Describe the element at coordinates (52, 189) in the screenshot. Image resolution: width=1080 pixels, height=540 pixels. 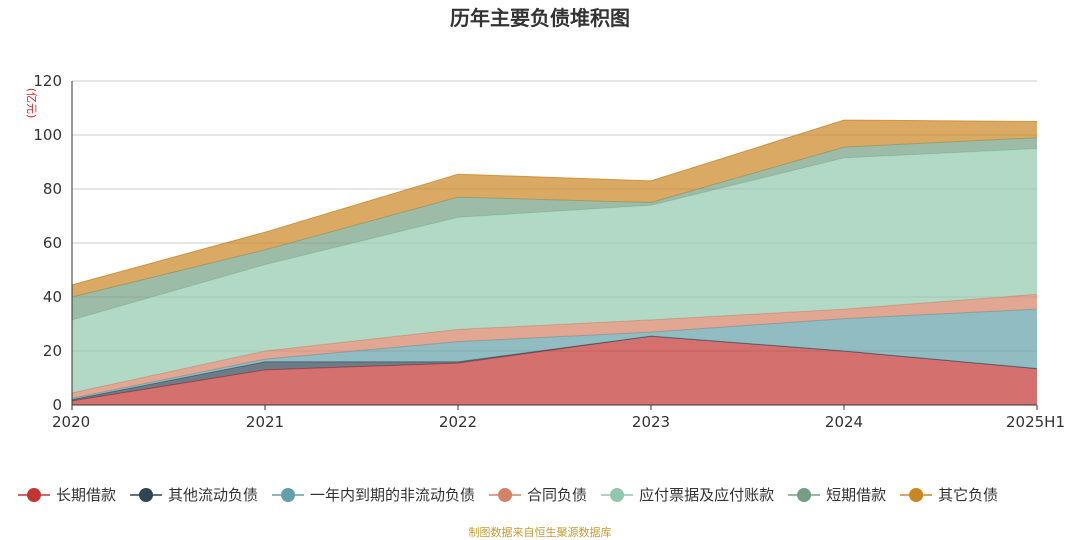
I see `y-tick-label-80: 80` at that location.